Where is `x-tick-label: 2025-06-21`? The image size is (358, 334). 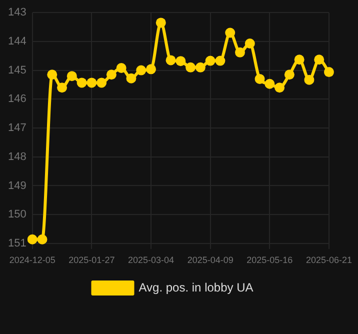 x-tick-label: 2025-06-21 is located at coordinates (329, 260).